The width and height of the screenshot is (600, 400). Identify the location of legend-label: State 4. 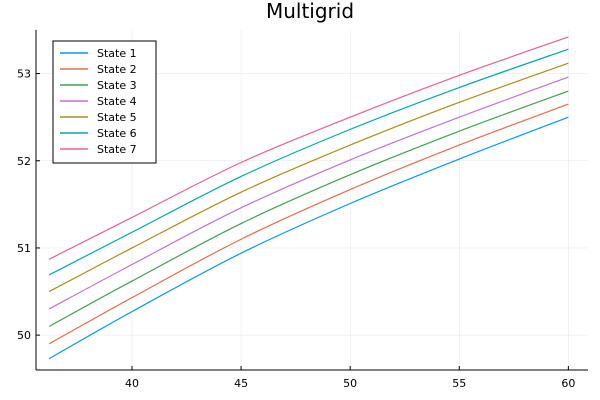
(117, 101).